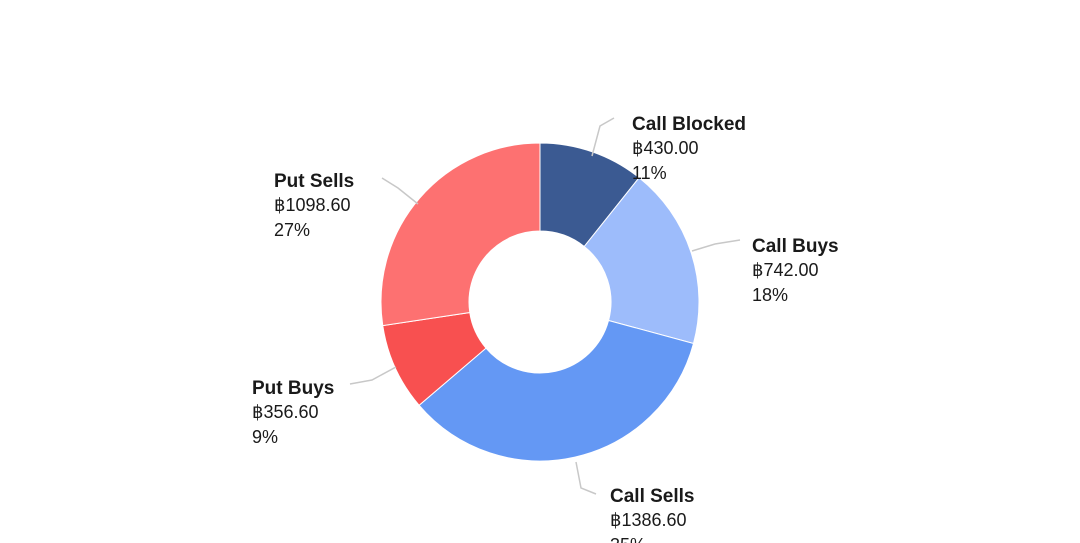  I want to click on label-name-put-buys: Put Buys, so click(293, 388).